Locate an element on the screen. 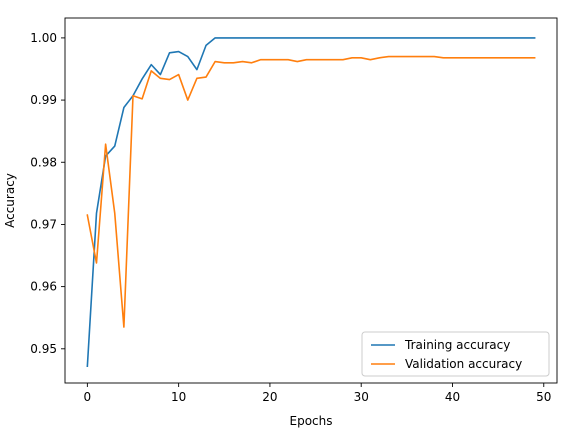 The width and height of the screenshot is (580, 444). y-tick-label: 0.97 is located at coordinates (43, 224).